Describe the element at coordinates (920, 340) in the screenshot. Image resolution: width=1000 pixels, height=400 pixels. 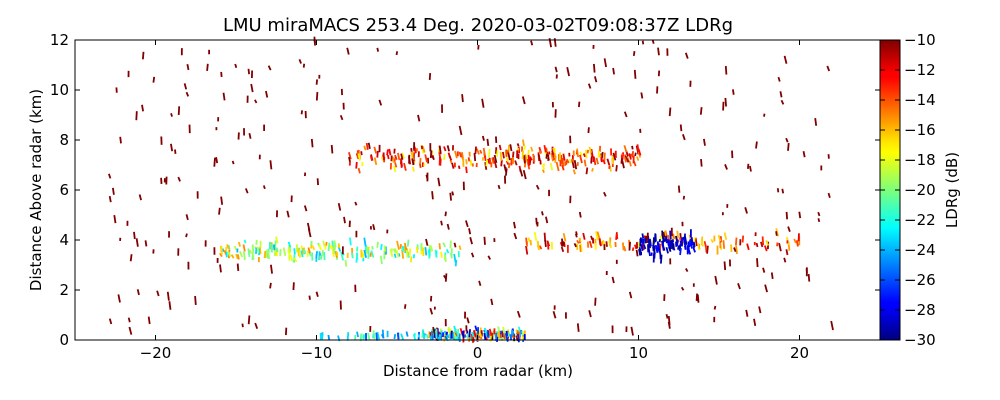
I see `colorbar-tick-label: −30` at that location.